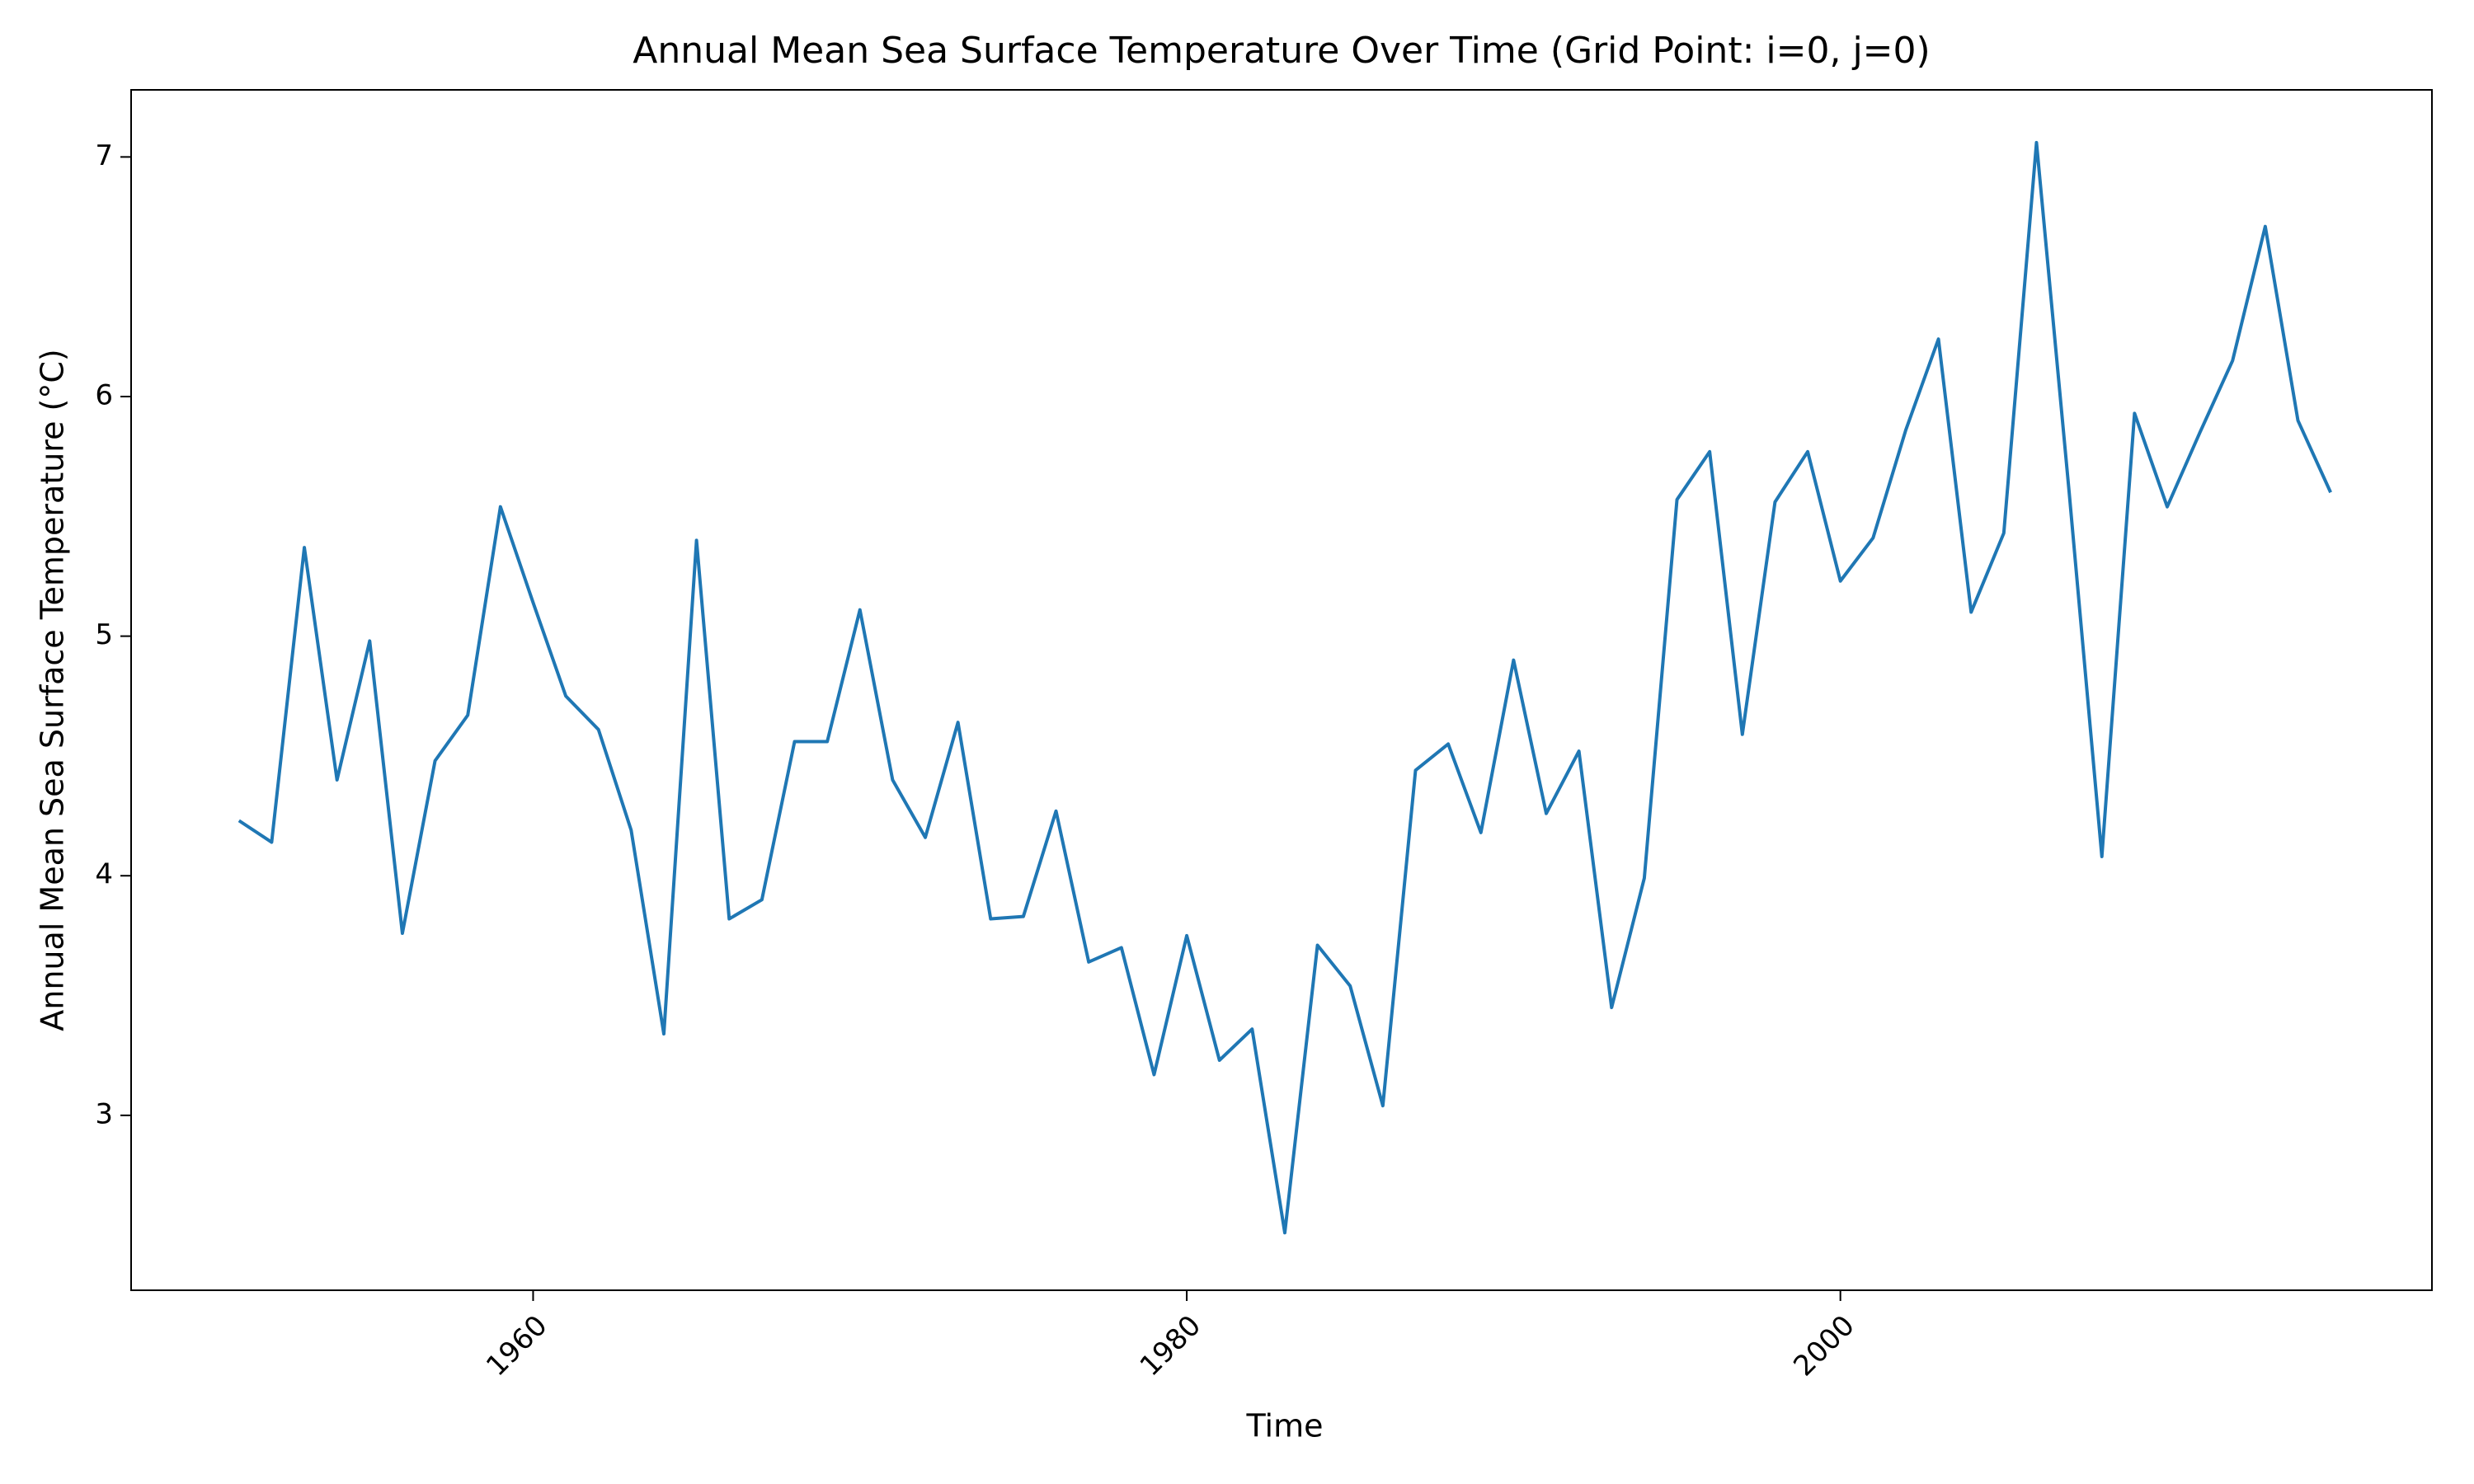  What do you see at coordinates (1285, 1426) in the screenshot?
I see `x-axis-label: Time` at bounding box center [1285, 1426].